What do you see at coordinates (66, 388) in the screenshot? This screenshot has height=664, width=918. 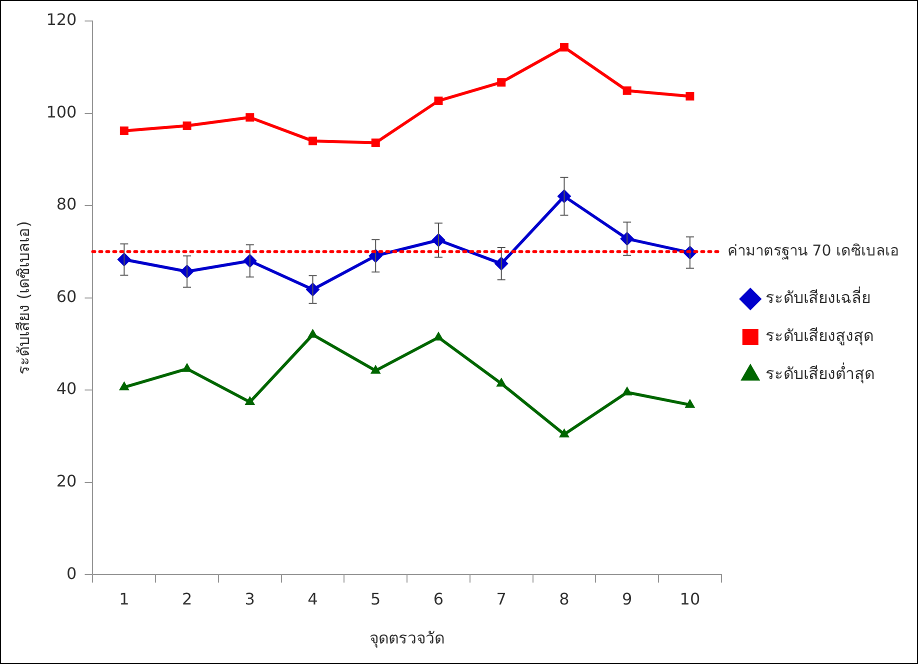 I see `y-tick-label: 40` at bounding box center [66, 388].